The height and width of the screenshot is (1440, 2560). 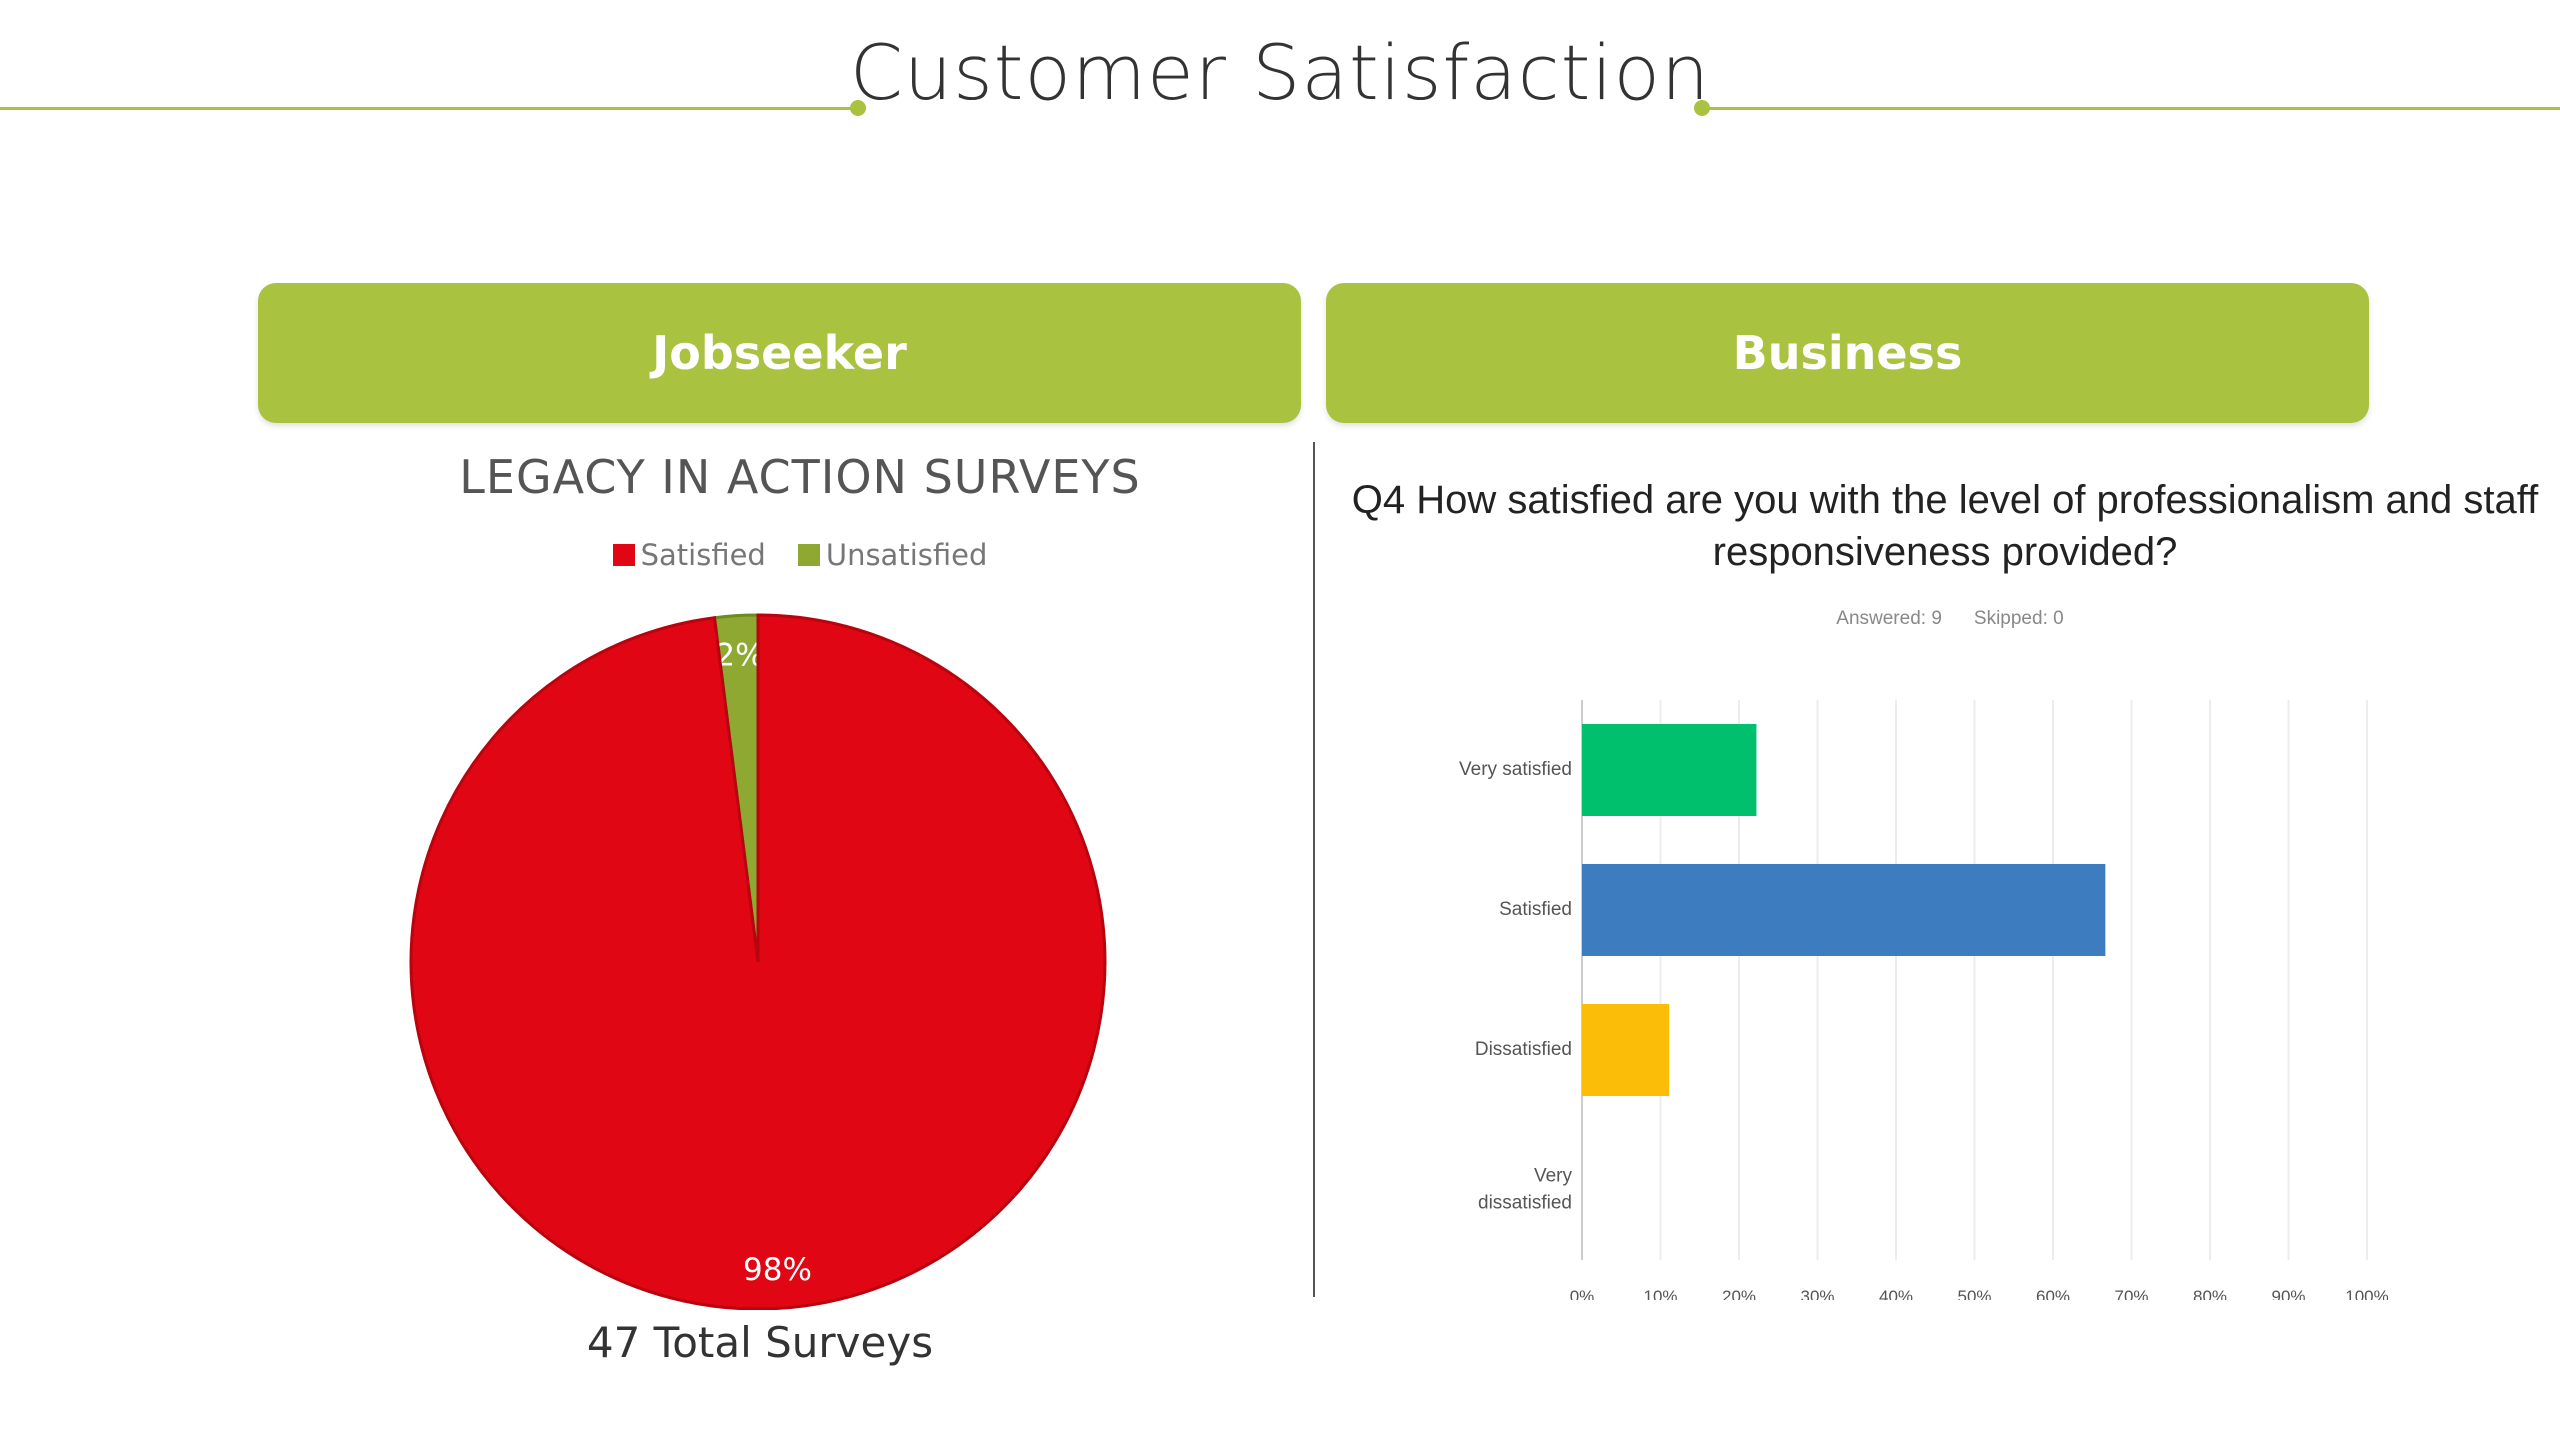 What do you see at coordinates (2210, 1293) in the screenshot?
I see `x-tick-label: 80%` at bounding box center [2210, 1293].